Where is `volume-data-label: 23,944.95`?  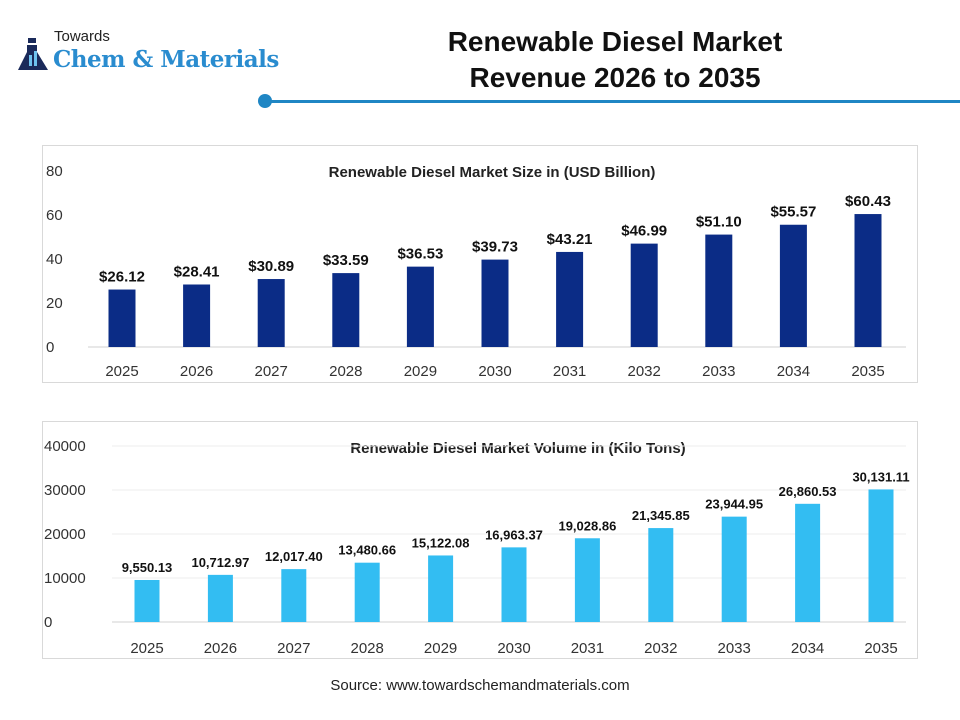 volume-data-label: 23,944.95 is located at coordinates (734, 504).